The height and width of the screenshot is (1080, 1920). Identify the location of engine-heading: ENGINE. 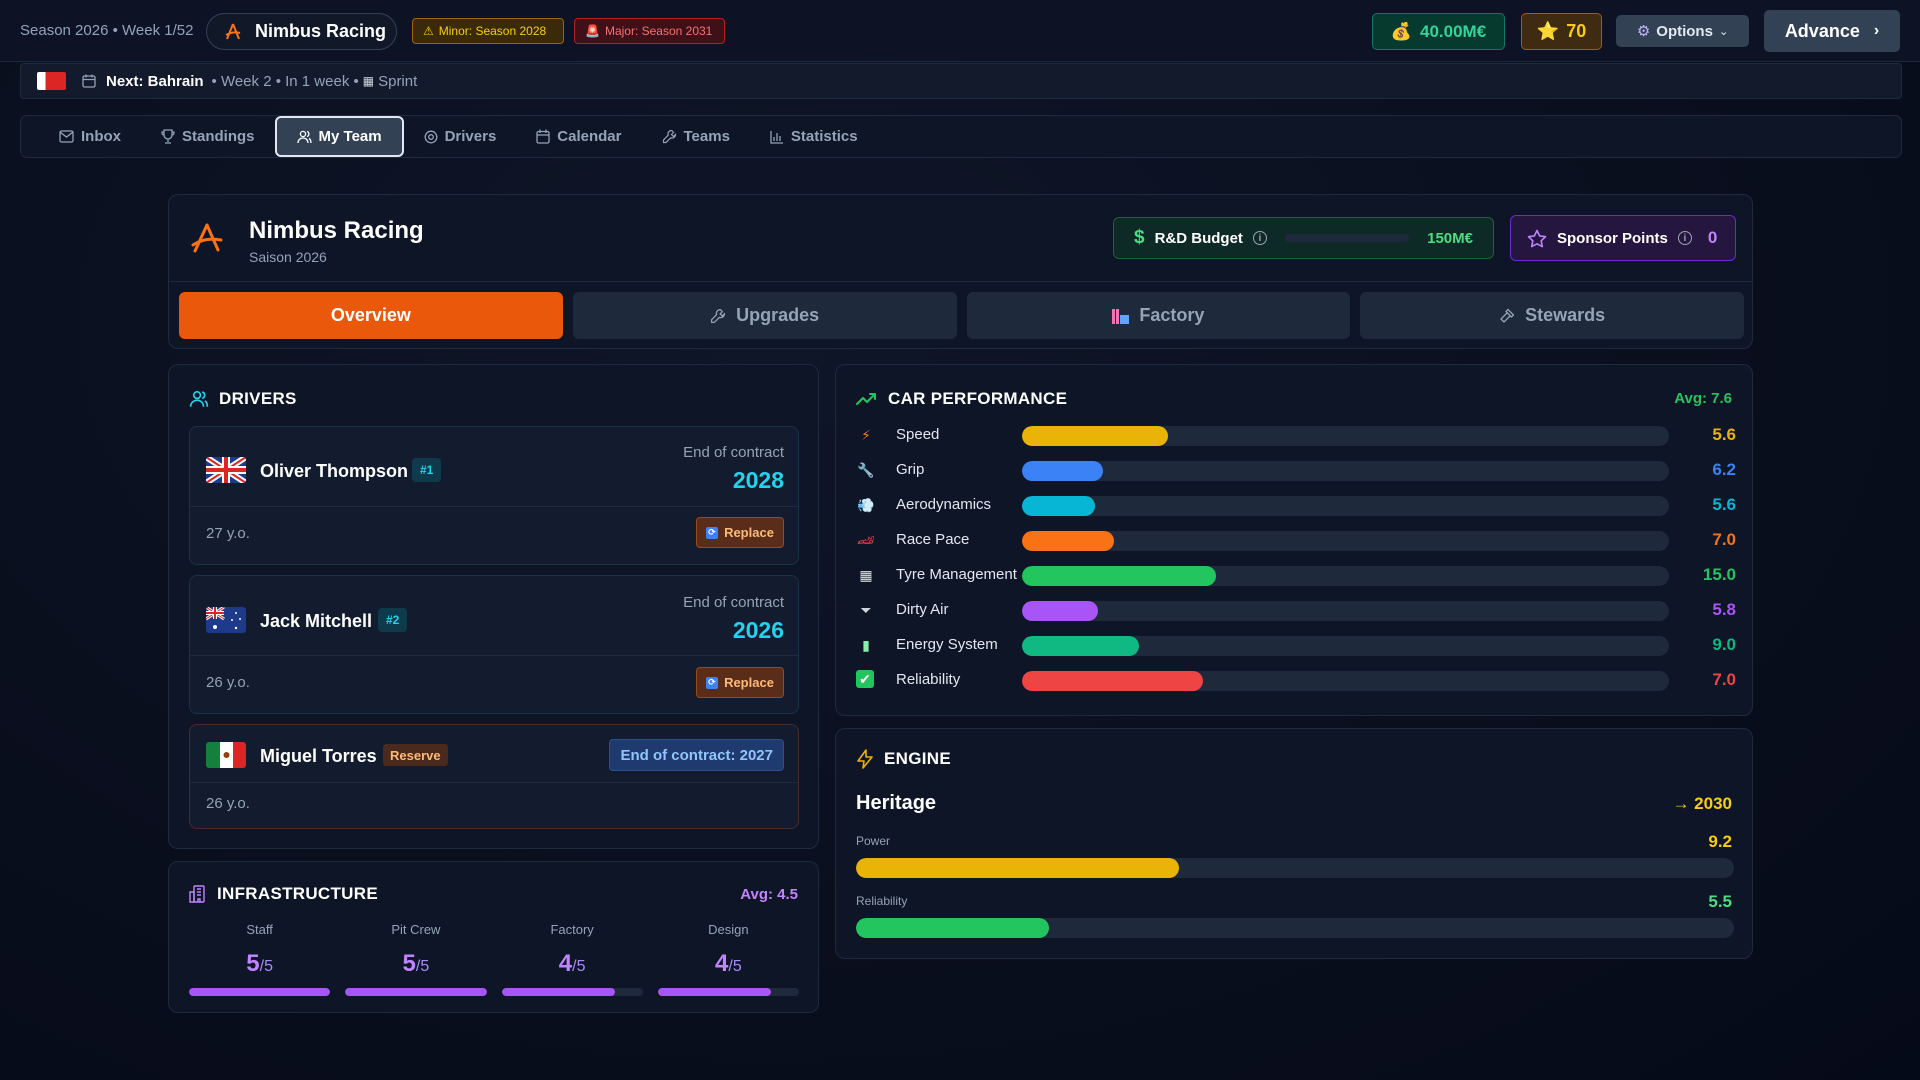
(903, 759).